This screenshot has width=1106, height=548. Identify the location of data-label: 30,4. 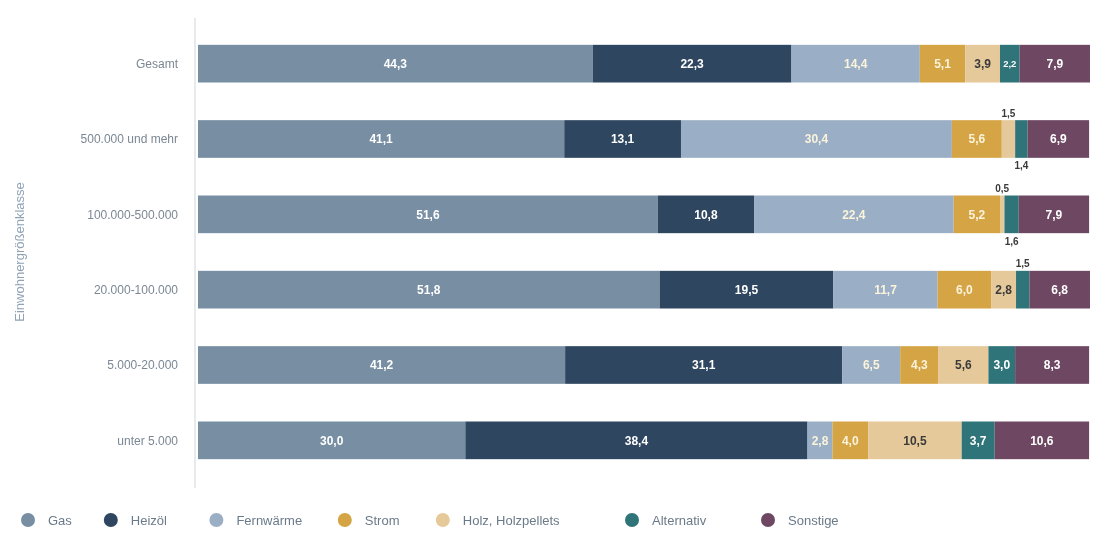
(816, 139).